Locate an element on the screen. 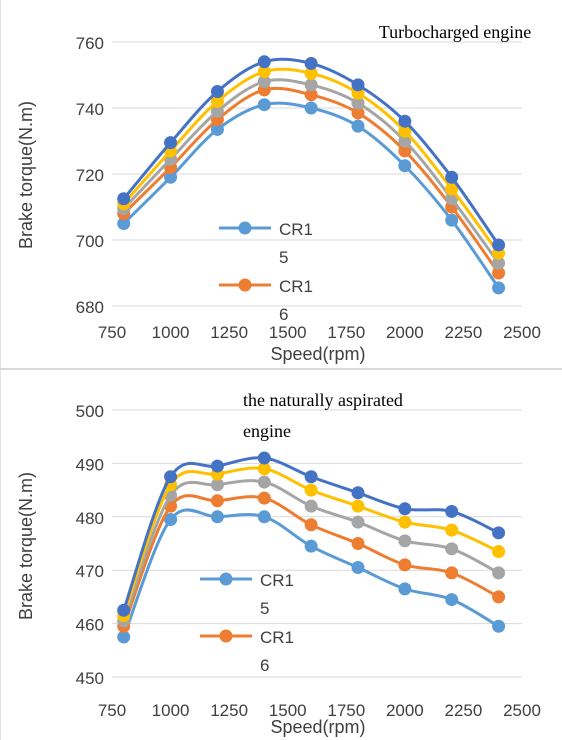 The image size is (562, 740). x-tick-label: 1750 is located at coordinates (346, 332).